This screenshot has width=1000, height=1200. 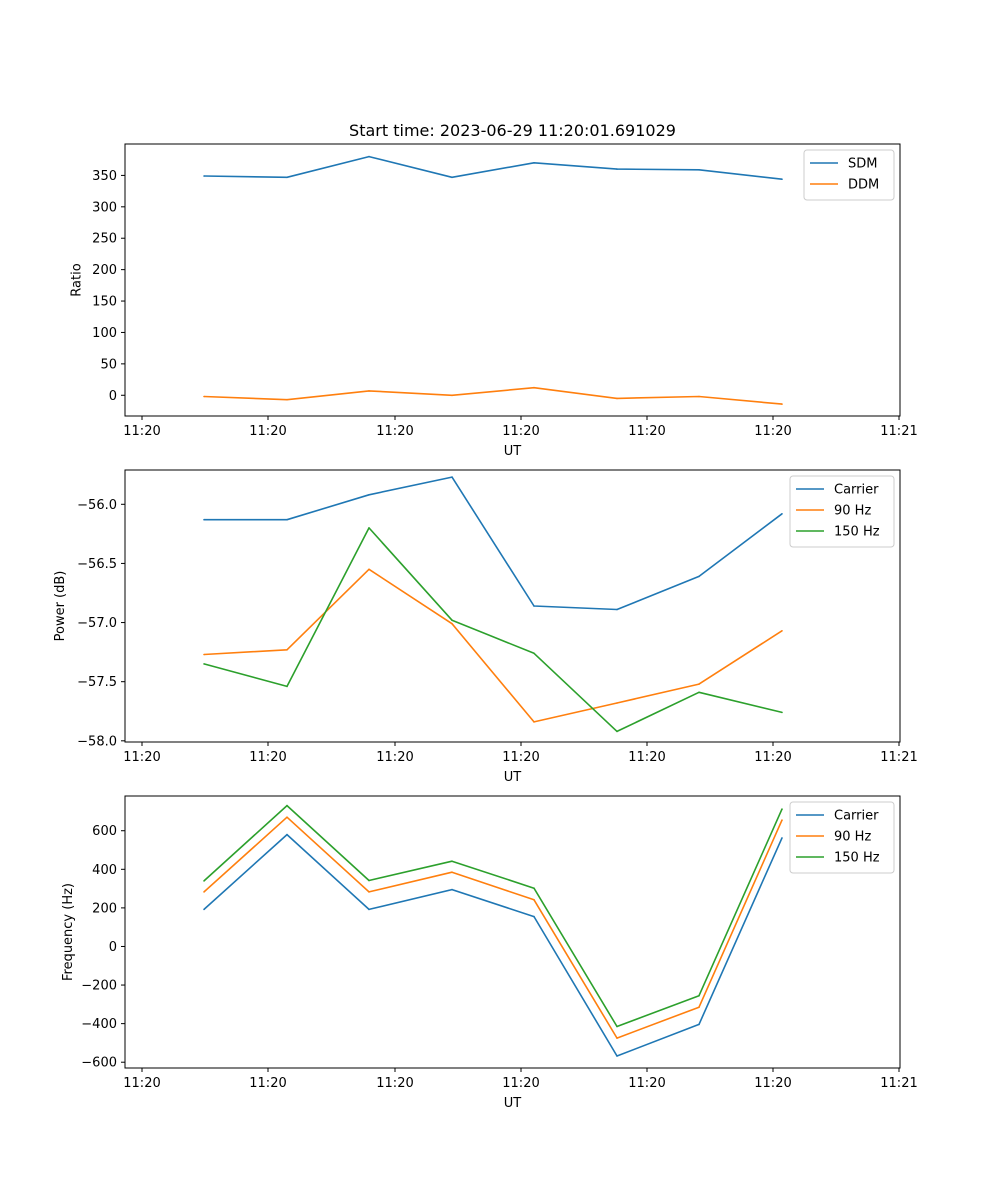 What do you see at coordinates (104, 908) in the screenshot?
I see `y-tick-label: 200` at bounding box center [104, 908].